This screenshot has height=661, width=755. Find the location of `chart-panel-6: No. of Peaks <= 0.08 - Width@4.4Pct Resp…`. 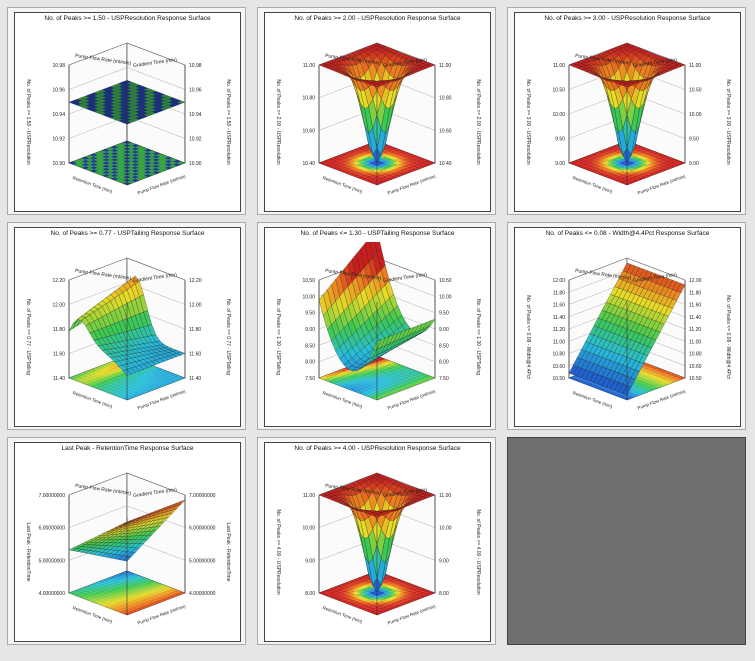

chart-panel-6: No. of Peaks <= 0.08 - Width@4.4Pct Resp… is located at coordinates (626, 326).